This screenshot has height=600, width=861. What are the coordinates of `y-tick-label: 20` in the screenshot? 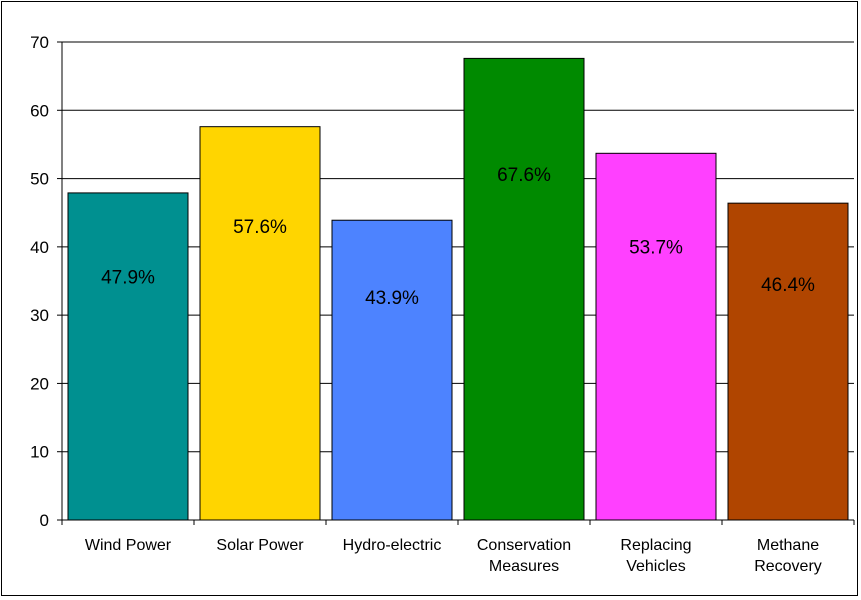 It's located at (39, 383).